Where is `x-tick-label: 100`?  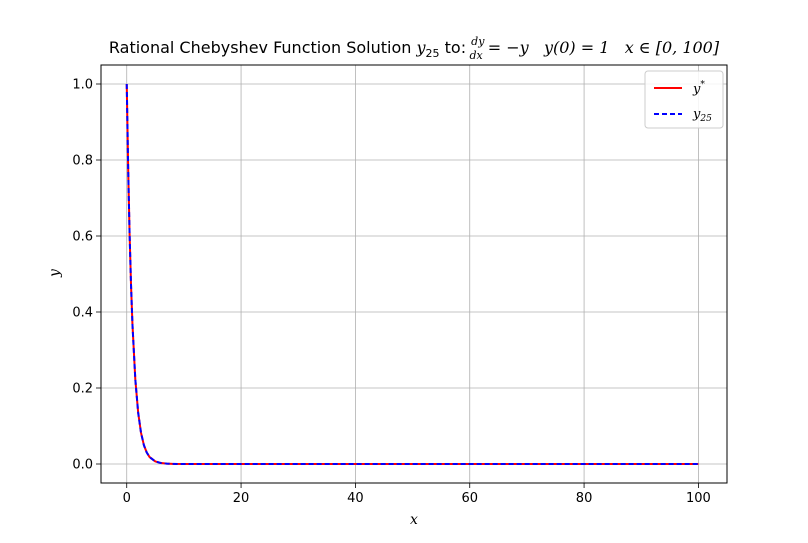
x-tick-label: 100 is located at coordinates (698, 498).